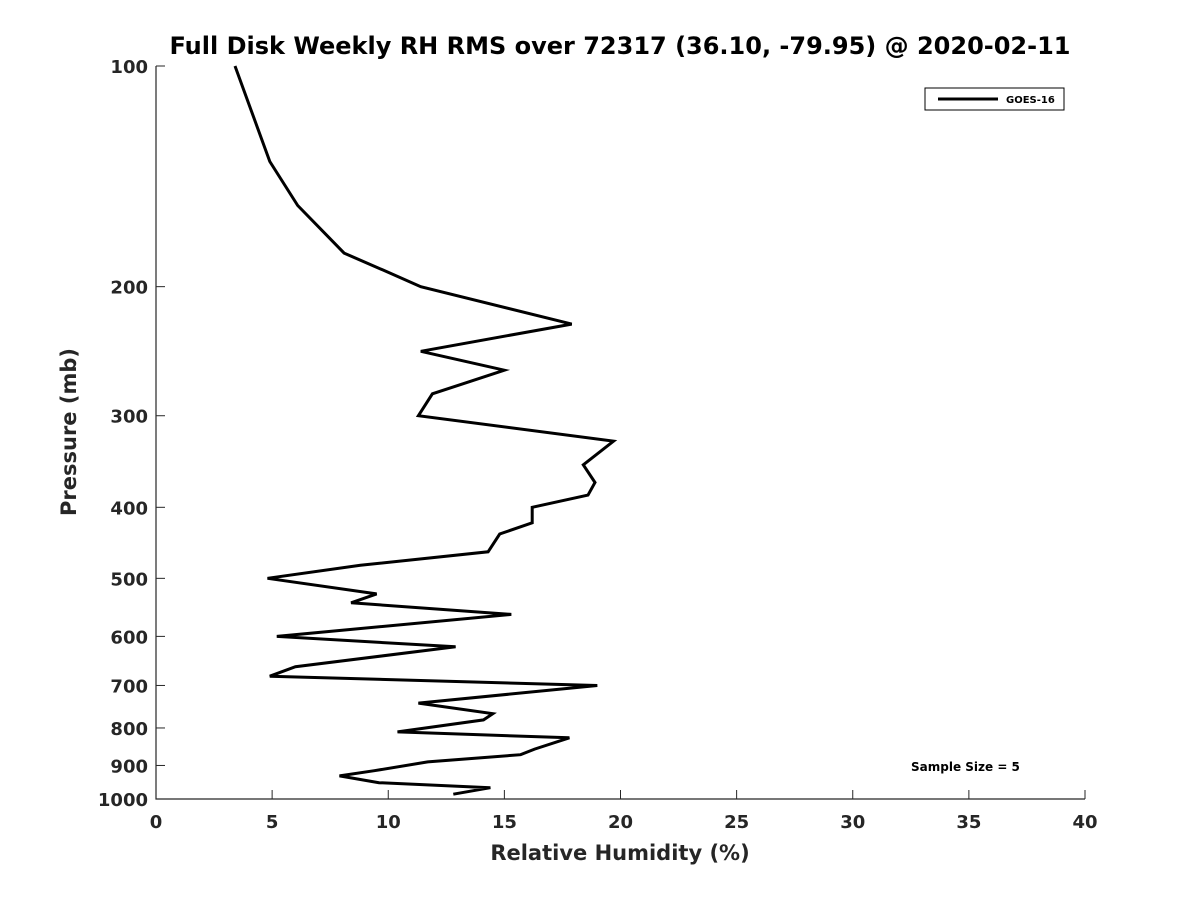 The height and width of the screenshot is (900, 1200). I want to click on x-axis-ticks: 0 5 10 15 20 25 30 35 40, so click(624, 811).